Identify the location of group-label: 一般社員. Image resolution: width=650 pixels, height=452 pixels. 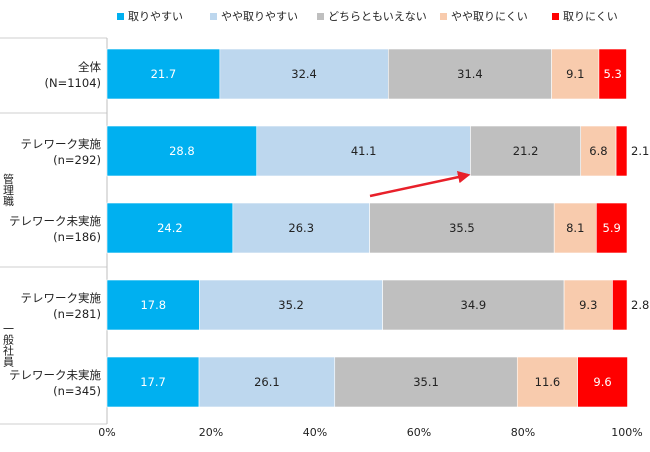
(8, 345).